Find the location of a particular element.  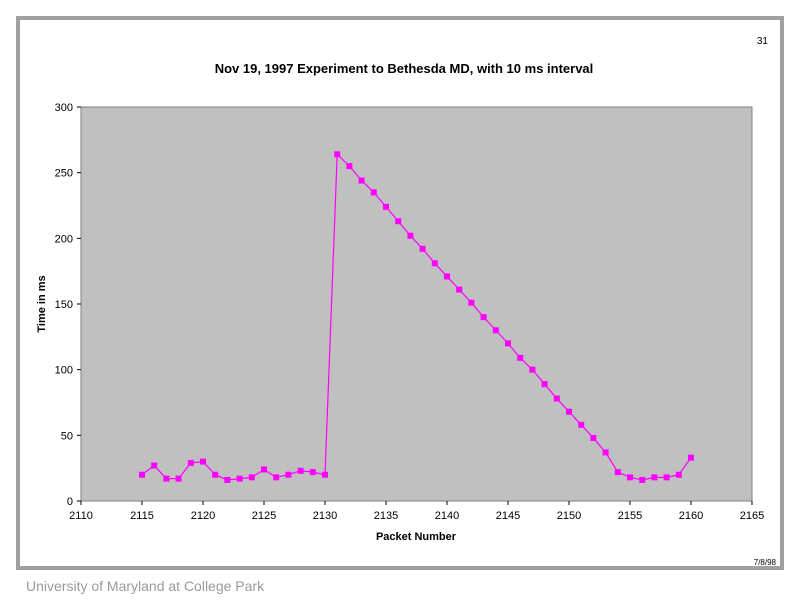

x-tick-label: 2135 is located at coordinates (386, 516).